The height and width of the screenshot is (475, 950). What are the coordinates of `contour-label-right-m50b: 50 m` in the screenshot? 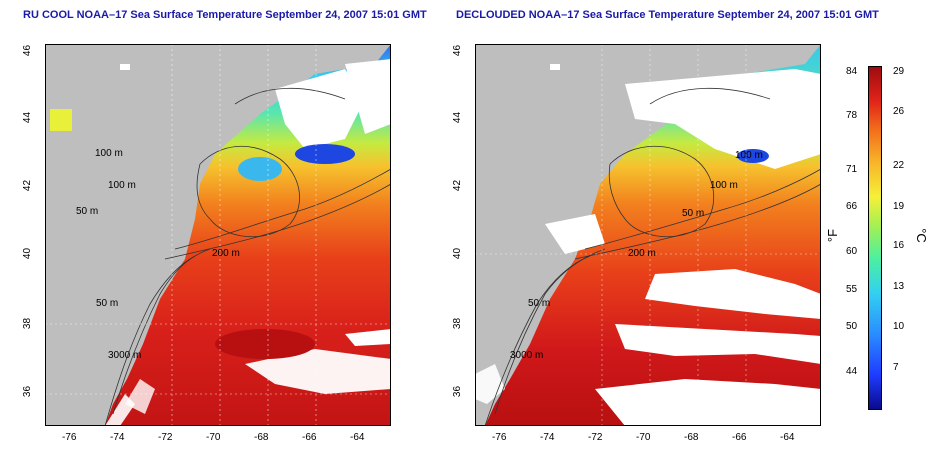 It's located at (539, 303).